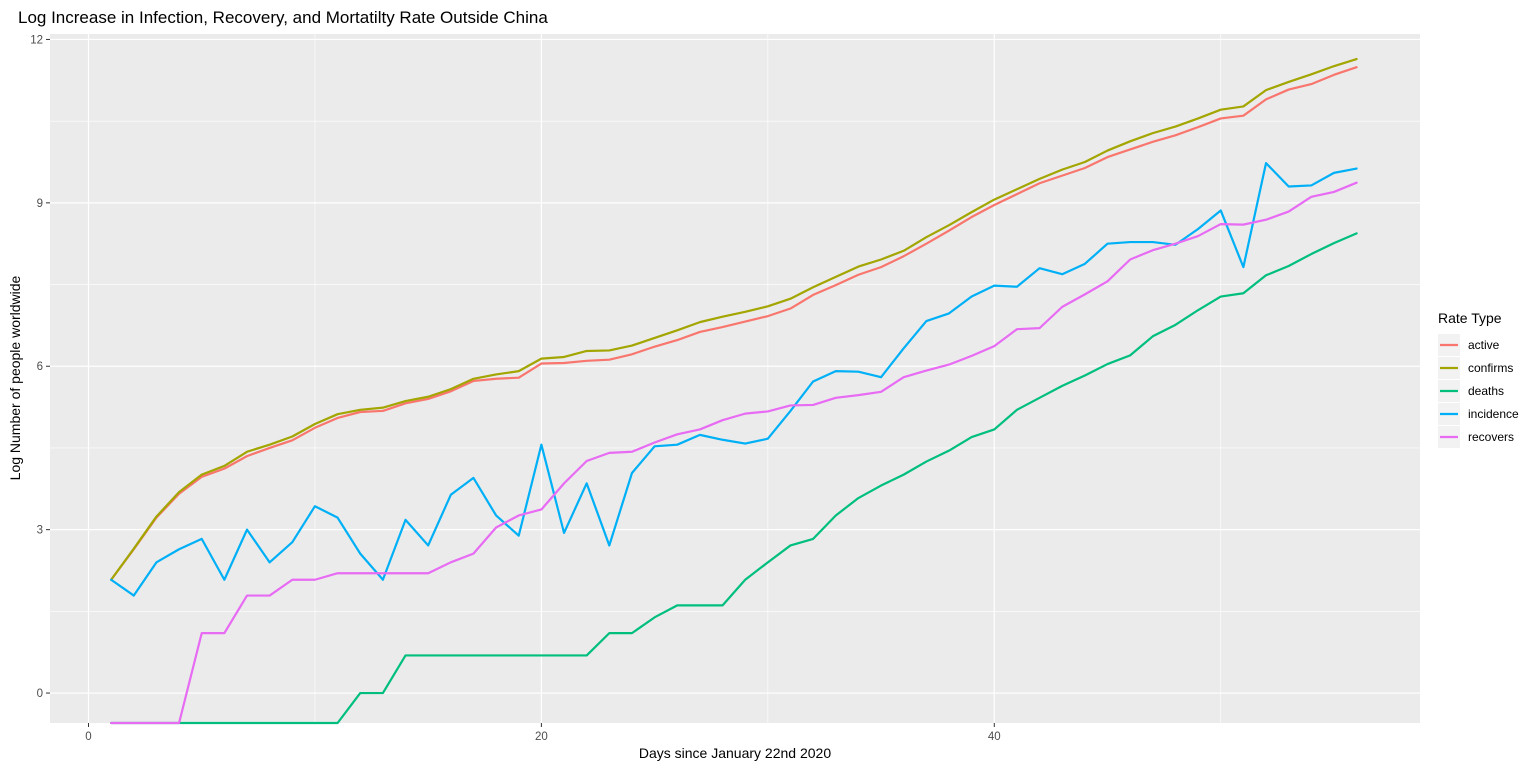 The image size is (1536, 768). Describe the element at coordinates (1484, 345) in the screenshot. I see `legend-label: active` at that location.